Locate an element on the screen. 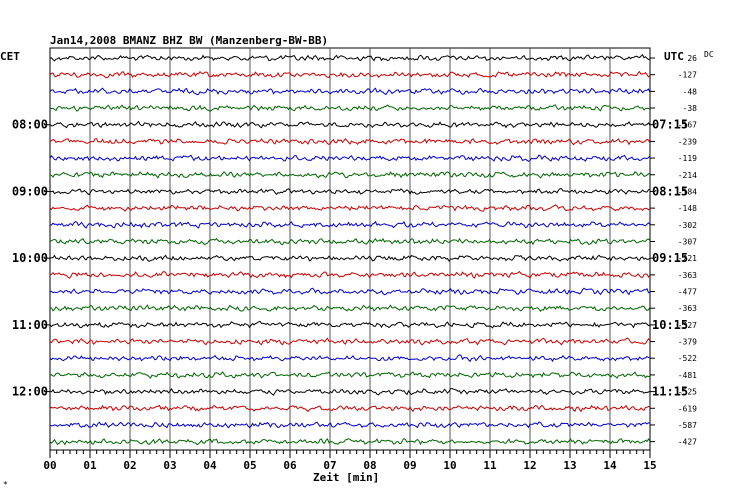  dc-offset-label: -148 is located at coordinates (687, 208).